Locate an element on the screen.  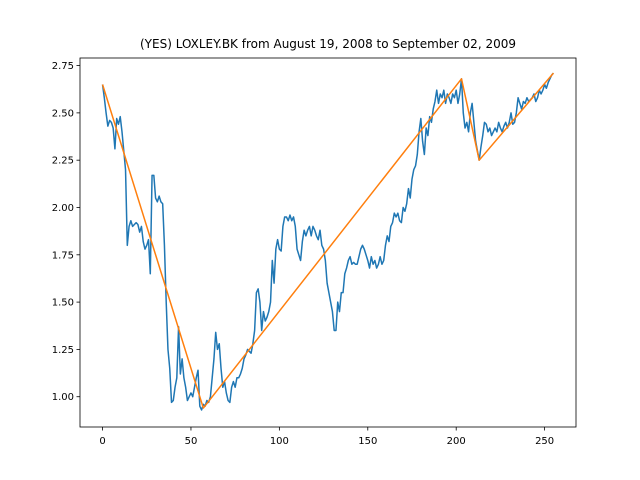
y-tick-label: 1.50 is located at coordinates (63, 303).